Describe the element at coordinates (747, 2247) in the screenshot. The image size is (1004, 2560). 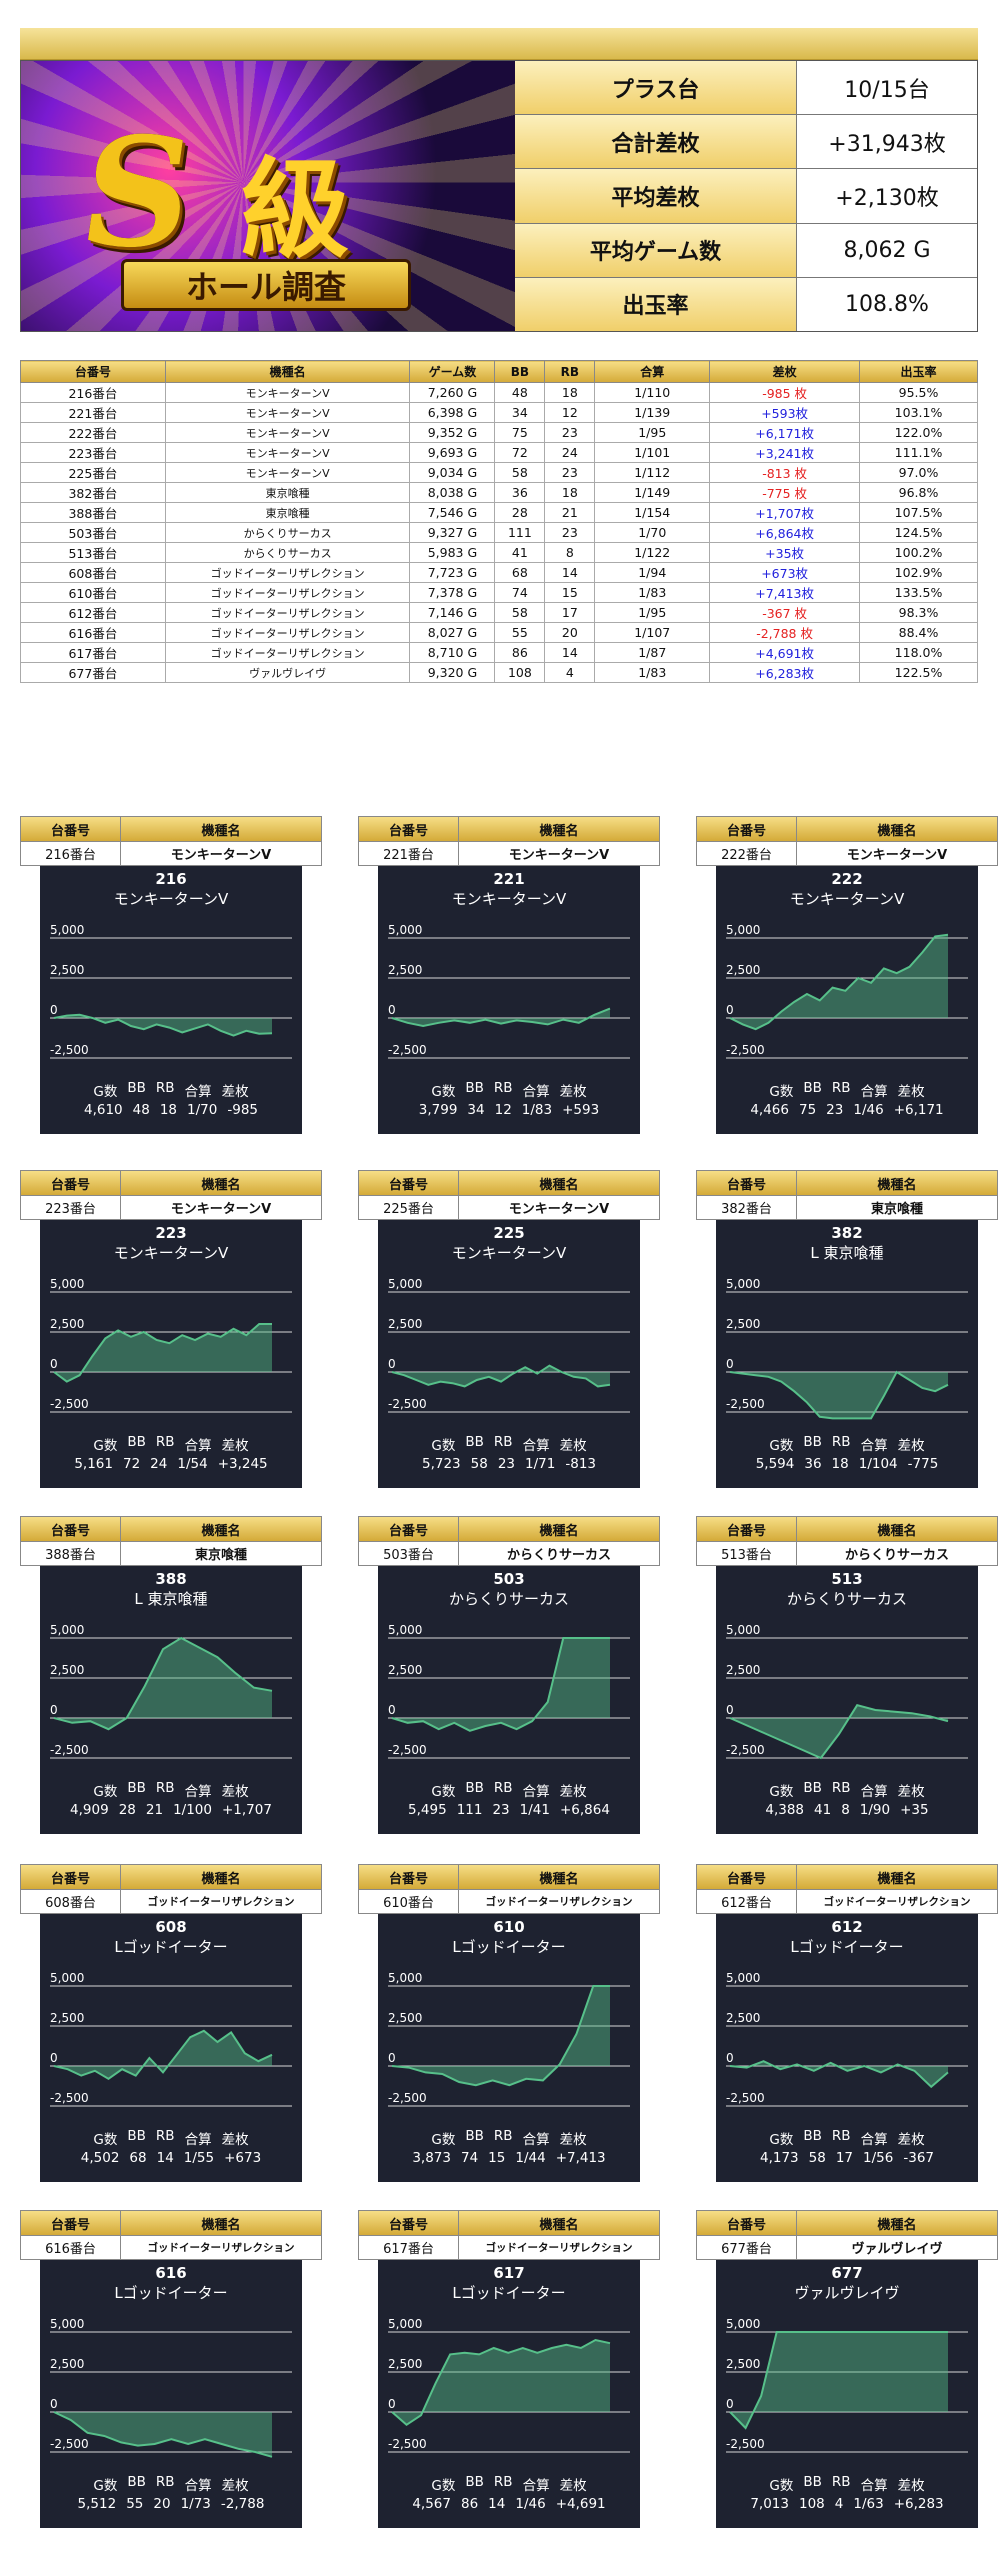
I see `card-machine-no: 677番台` at that location.